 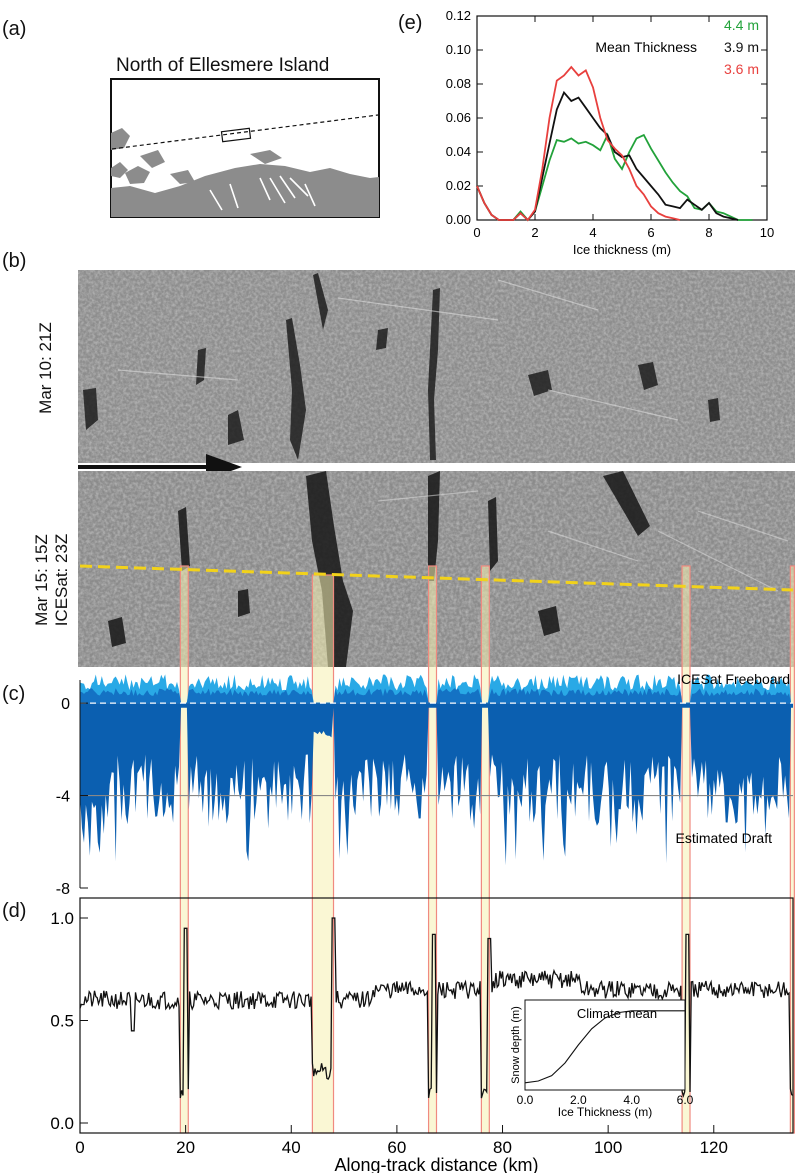 What do you see at coordinates (476, 232) in the screenshot?
I see `x-tick-label: 0` at bounding box center [476, 232].